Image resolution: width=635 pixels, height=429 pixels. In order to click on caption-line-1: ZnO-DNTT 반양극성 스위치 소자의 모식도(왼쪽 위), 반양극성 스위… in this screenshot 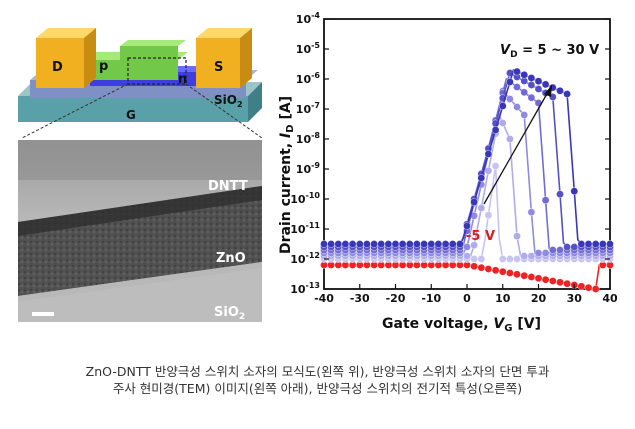, I will do `click(317, 371)`.